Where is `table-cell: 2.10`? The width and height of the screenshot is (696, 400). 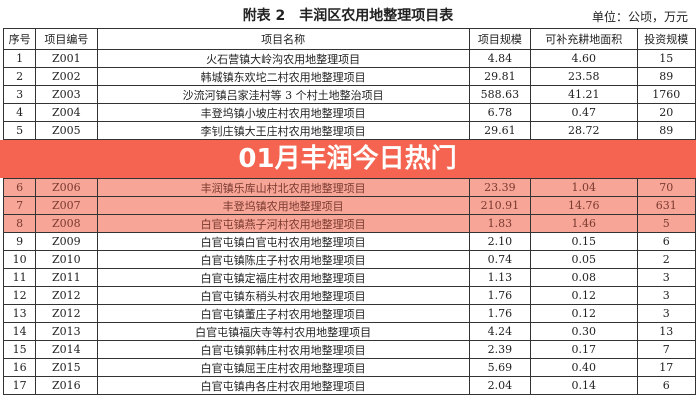 table-cell: 2.10 is located at coordinates (500, 241).